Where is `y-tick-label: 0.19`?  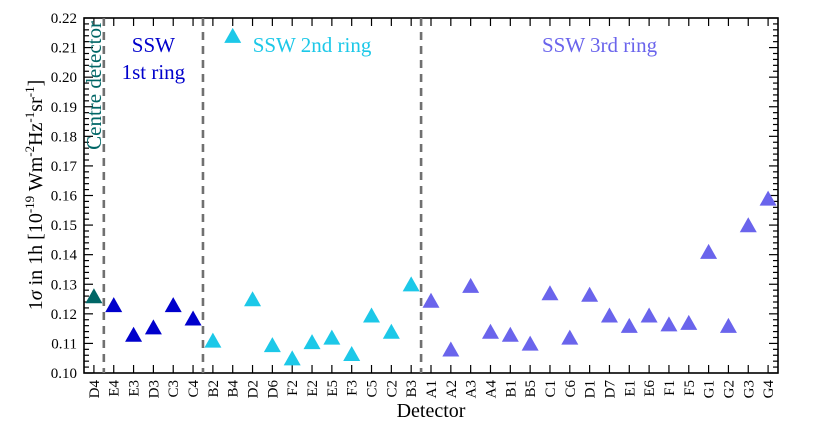
y-tick-label: 0.19 is located at coordinates (64, 108).